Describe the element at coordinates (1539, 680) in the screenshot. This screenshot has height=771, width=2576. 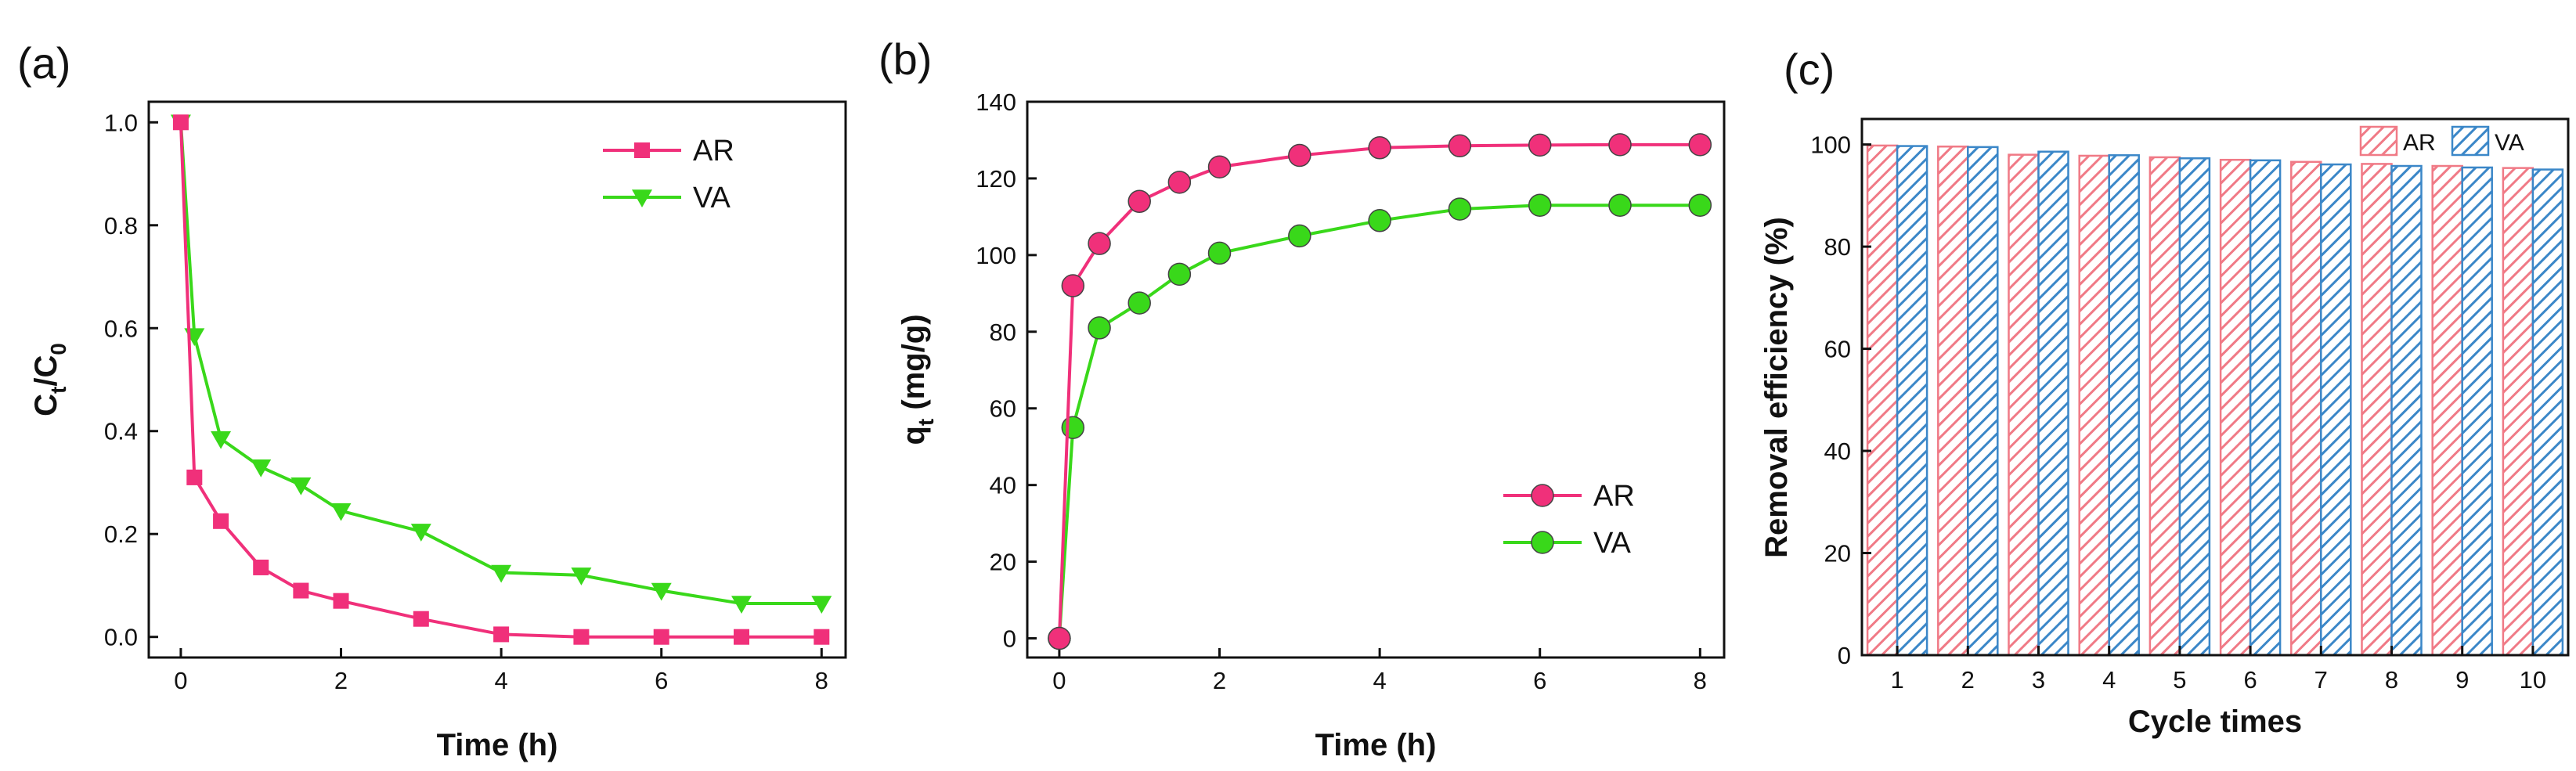
I see `x-tick-label-b-3: 6` at that location.